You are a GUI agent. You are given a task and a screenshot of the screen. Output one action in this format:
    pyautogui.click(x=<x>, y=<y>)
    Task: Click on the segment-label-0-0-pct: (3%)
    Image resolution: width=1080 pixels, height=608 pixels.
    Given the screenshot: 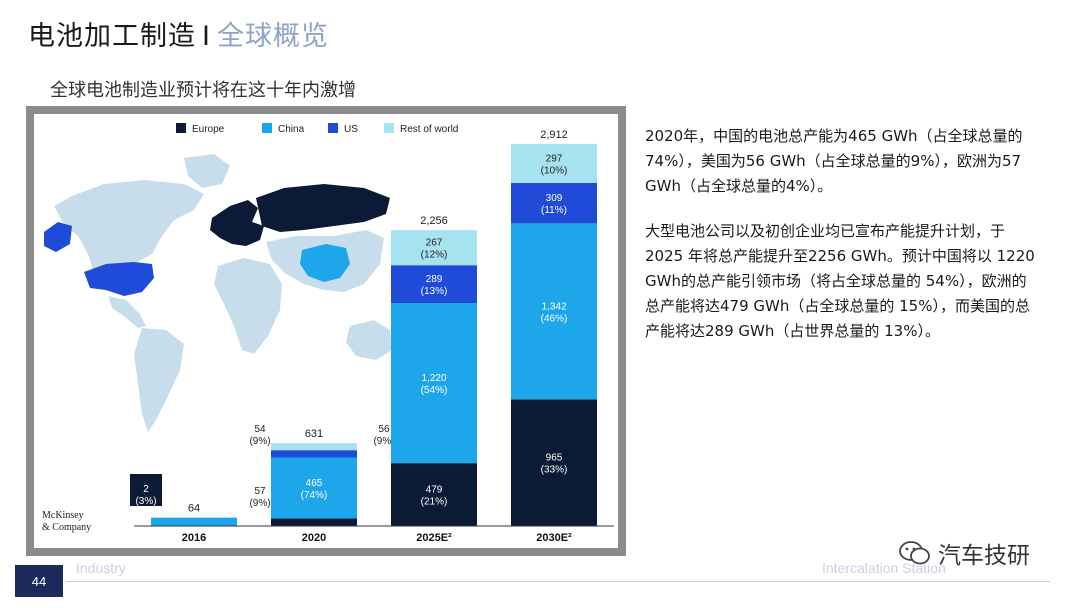 What is the action you would take?
    pyautogui.click(x=145, y=501)
    